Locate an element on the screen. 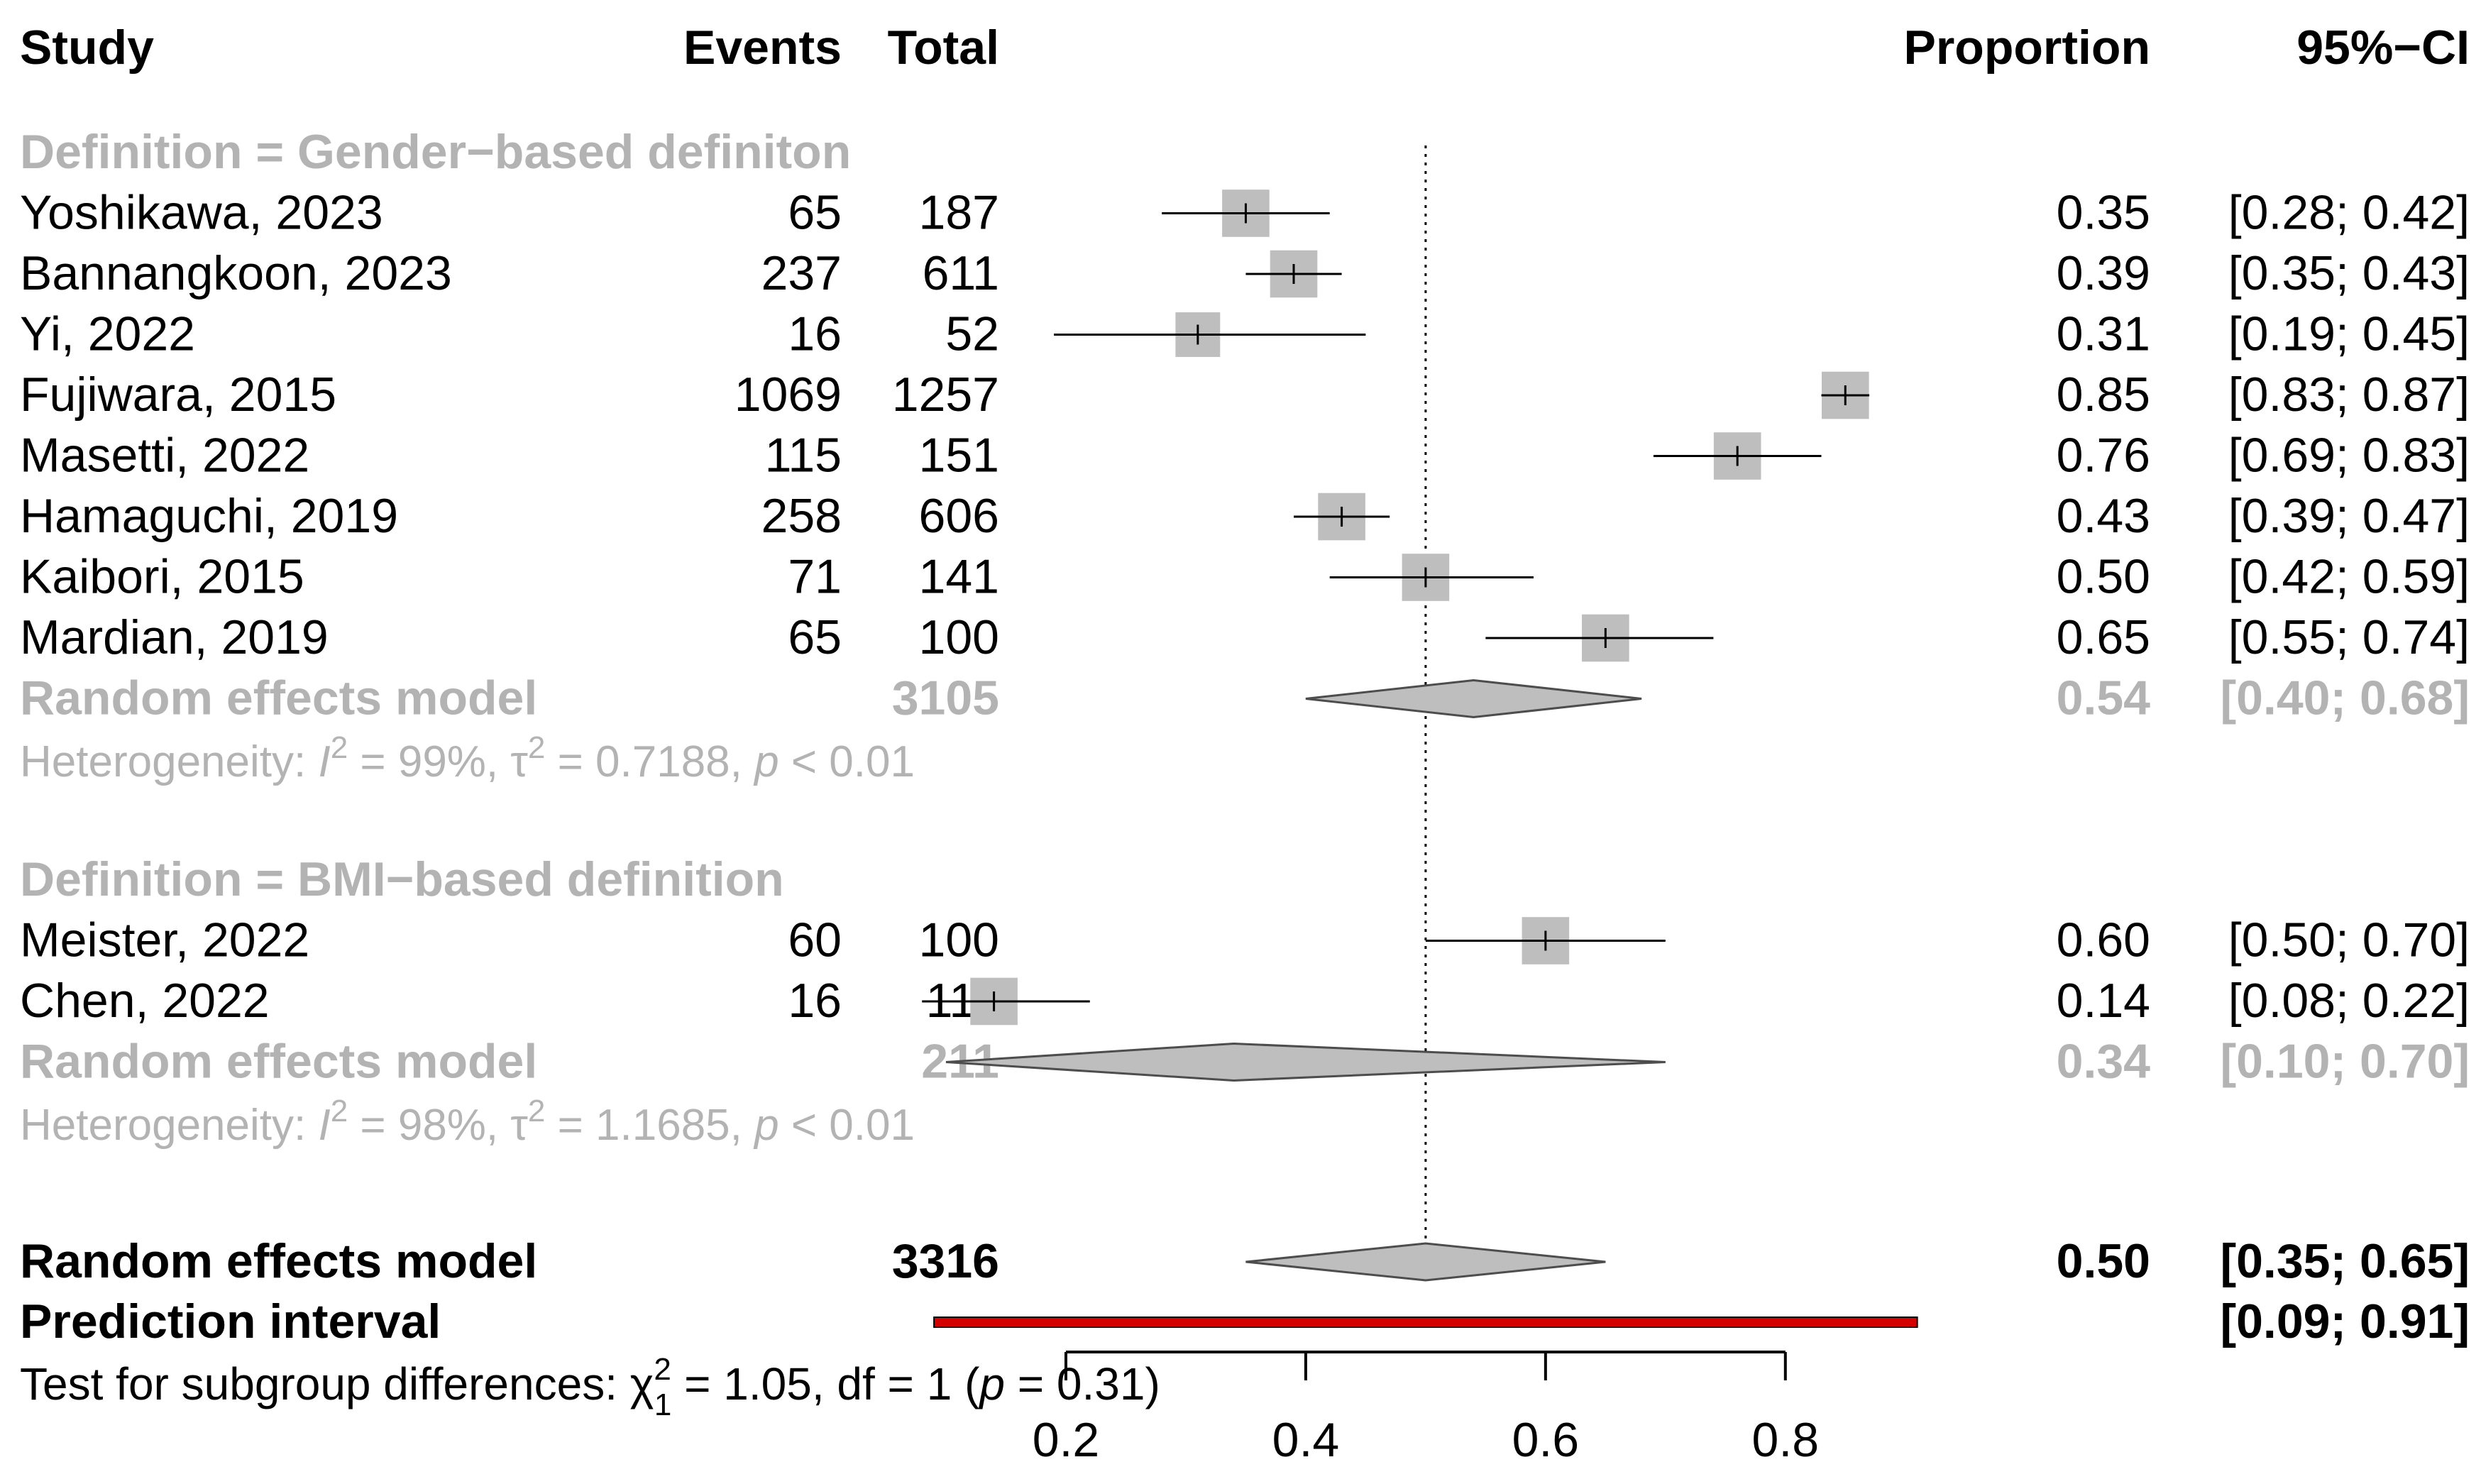 This screenshot has width=2481, height=1484. study-total: 187 is located at coordinates (959, 213).